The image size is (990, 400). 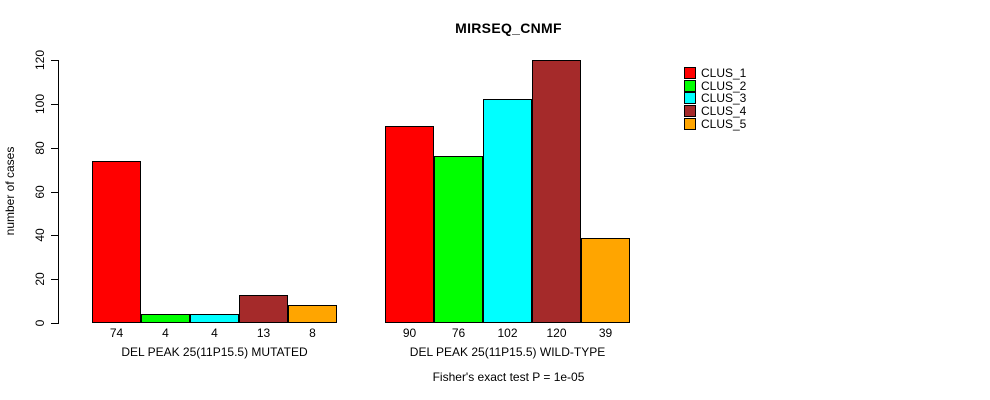 I want to click on annotation-text: Fisher's exact test P = 1e-05, so click(x=508, y=377).